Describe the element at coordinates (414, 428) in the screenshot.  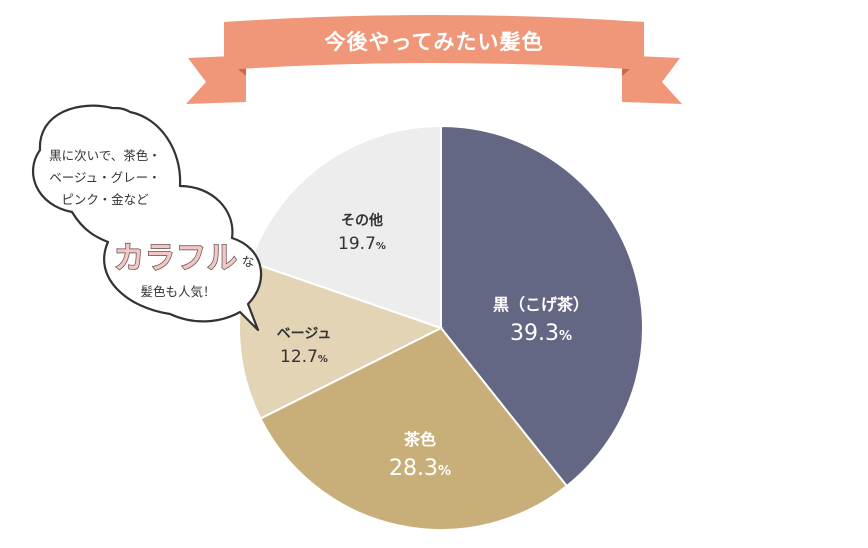
I see `slice-brown` at that location.